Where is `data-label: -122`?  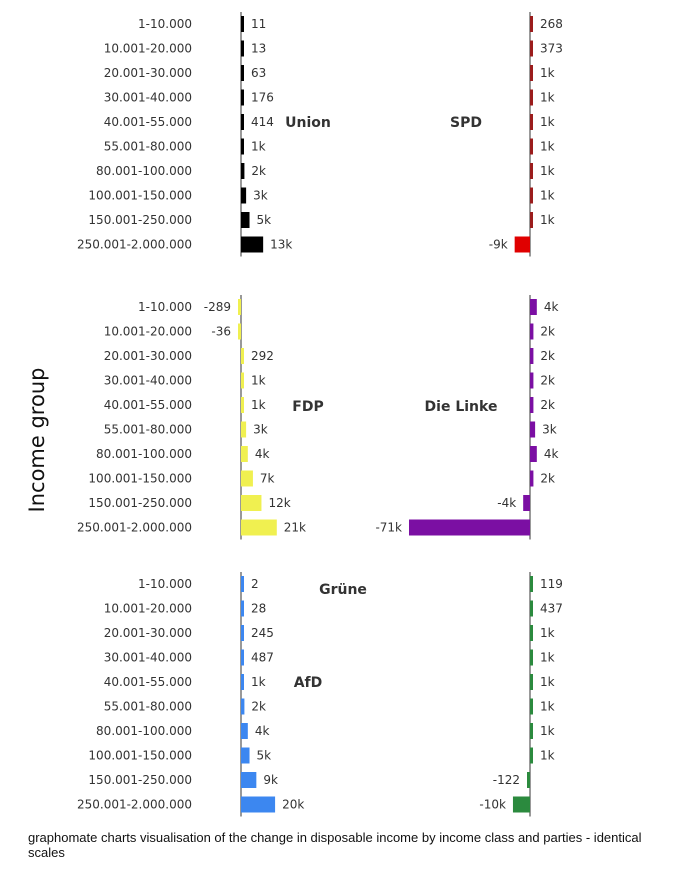 data-label: -122 is located at coordinates (506, 780).